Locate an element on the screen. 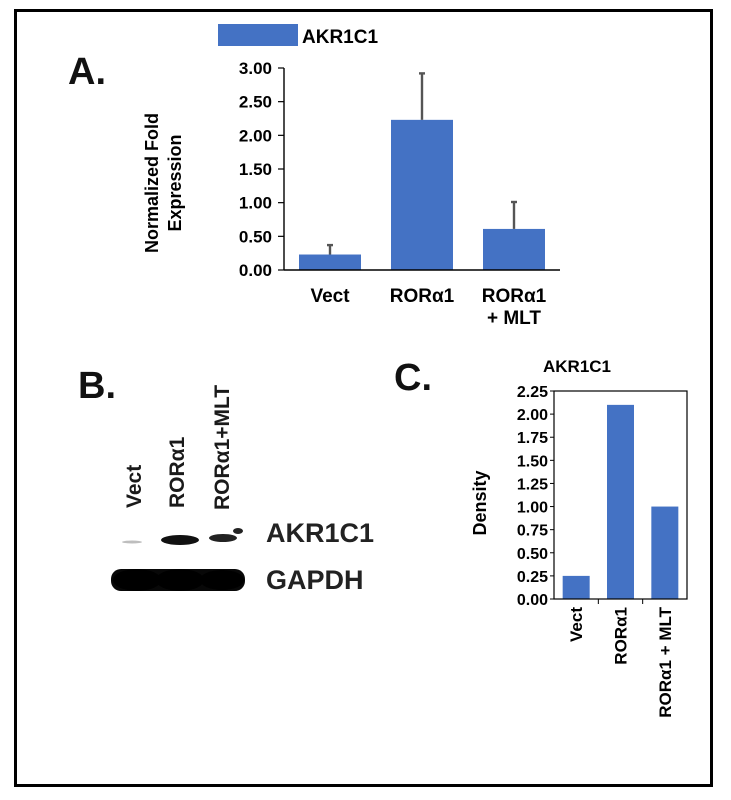  chart-a-x-tick-label: RORα1 is located at coordinates (422, 296).